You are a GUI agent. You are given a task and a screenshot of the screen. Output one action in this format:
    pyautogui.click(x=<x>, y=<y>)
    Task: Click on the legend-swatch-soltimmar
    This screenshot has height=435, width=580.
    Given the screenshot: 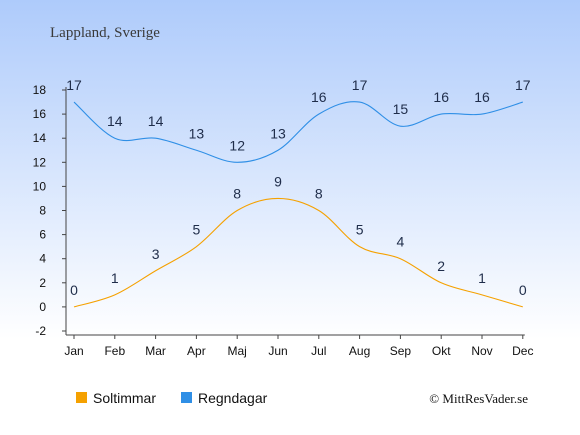 What is the action you would take?
    pyautogui.click(x=81, y=397)
    